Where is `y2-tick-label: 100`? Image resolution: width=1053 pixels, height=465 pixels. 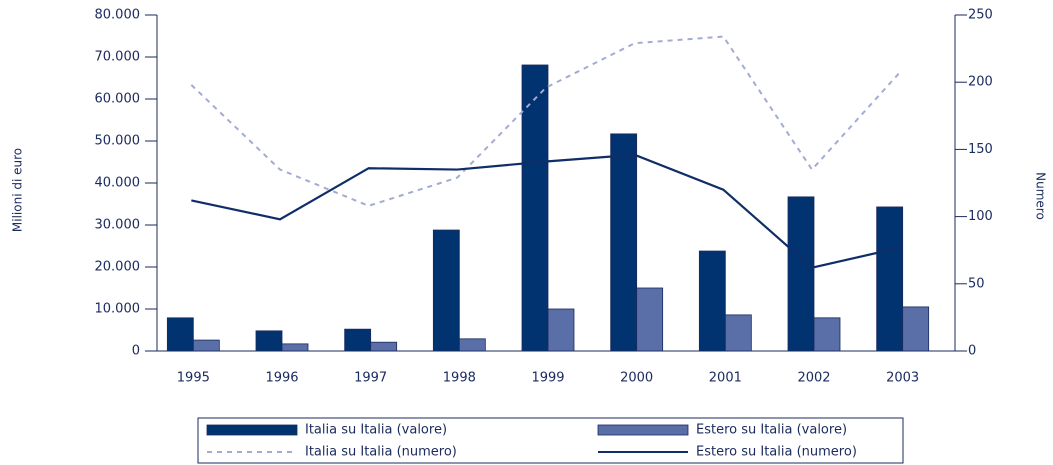
y2-tick-label: 100 is located at coordinates (980, 216).